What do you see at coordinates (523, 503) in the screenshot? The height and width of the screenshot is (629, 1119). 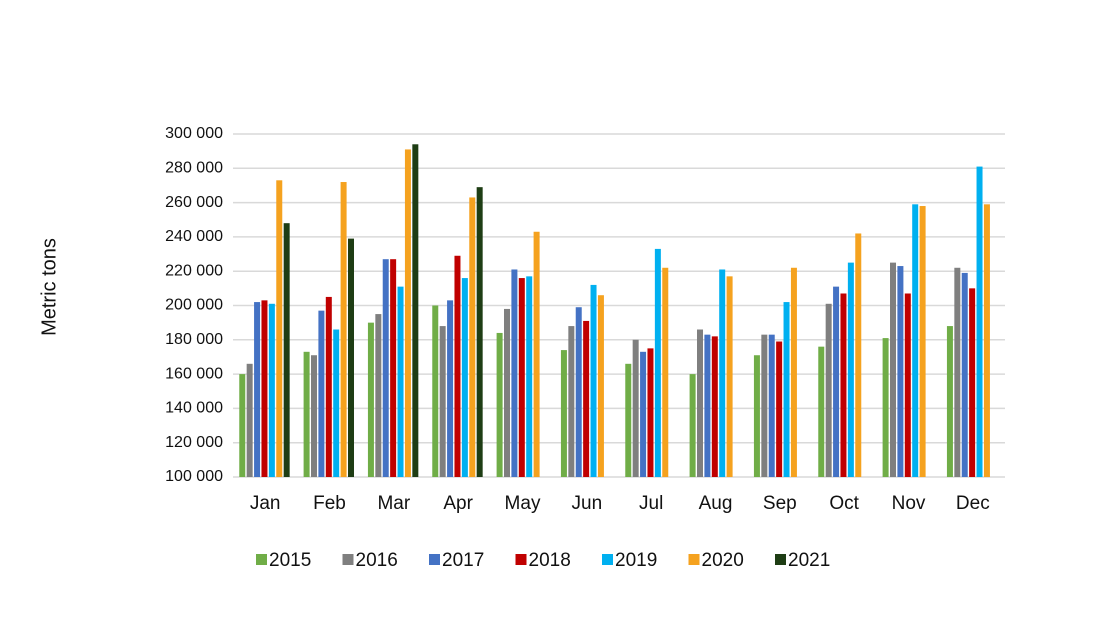 I see `x-tick-label: May` at bounding box center [523, 503].